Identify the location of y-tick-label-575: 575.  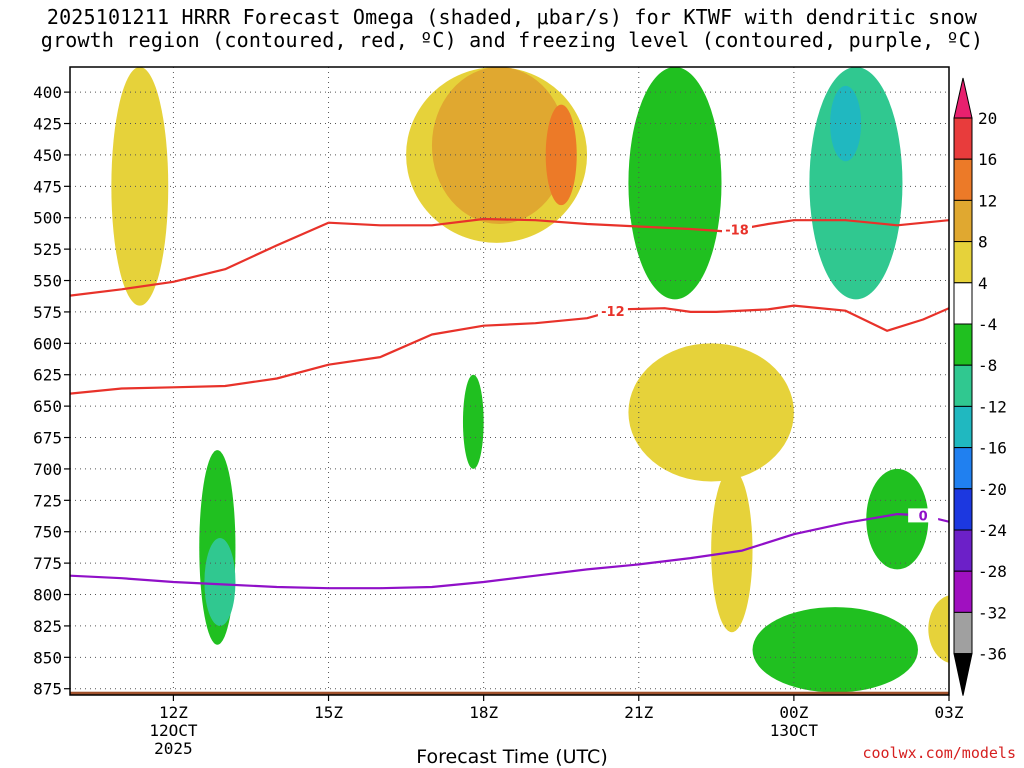
(47, 312).